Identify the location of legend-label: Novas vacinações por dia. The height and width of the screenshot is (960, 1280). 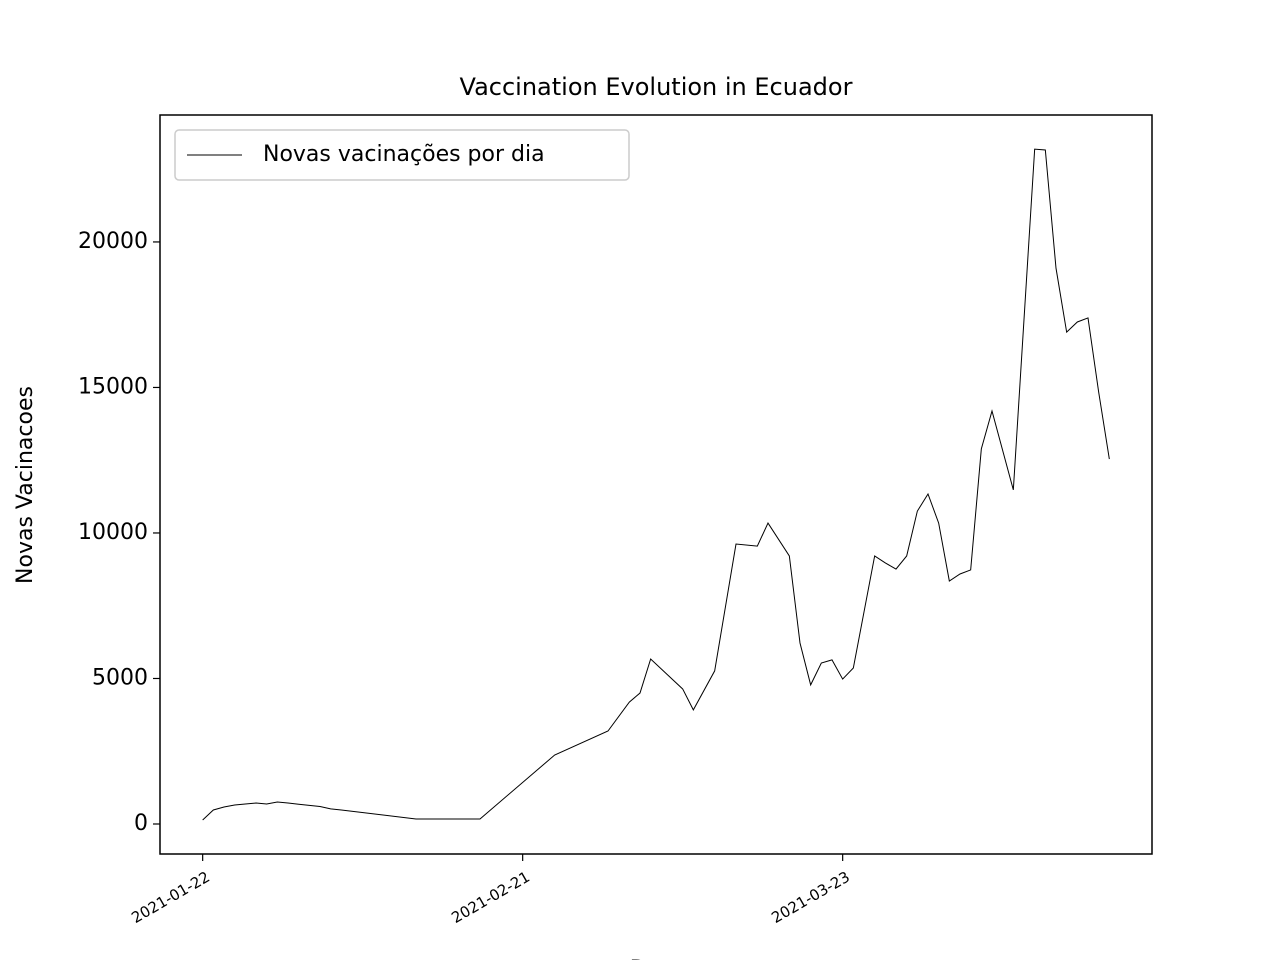
(404, 154).